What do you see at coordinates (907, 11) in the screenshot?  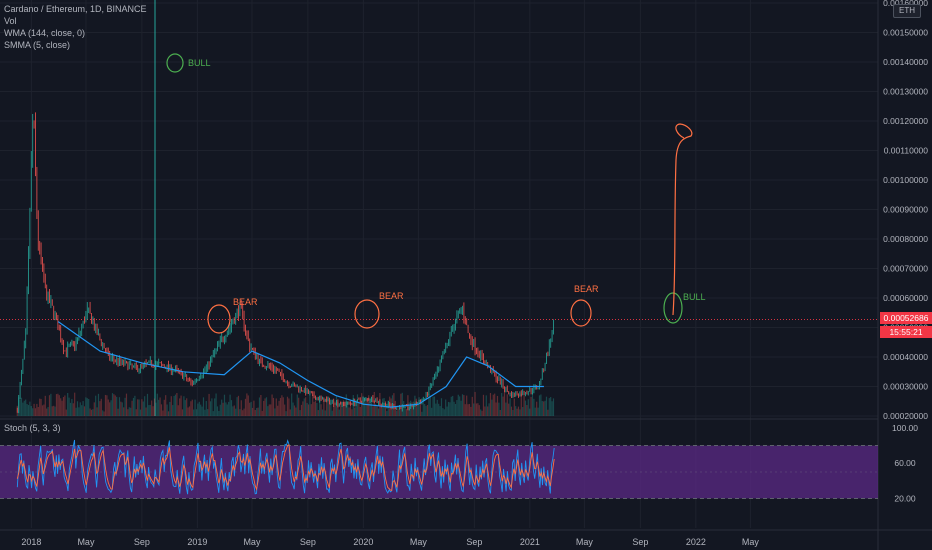 I see `currency-badge: ETH` at bounding box center [907, 11].